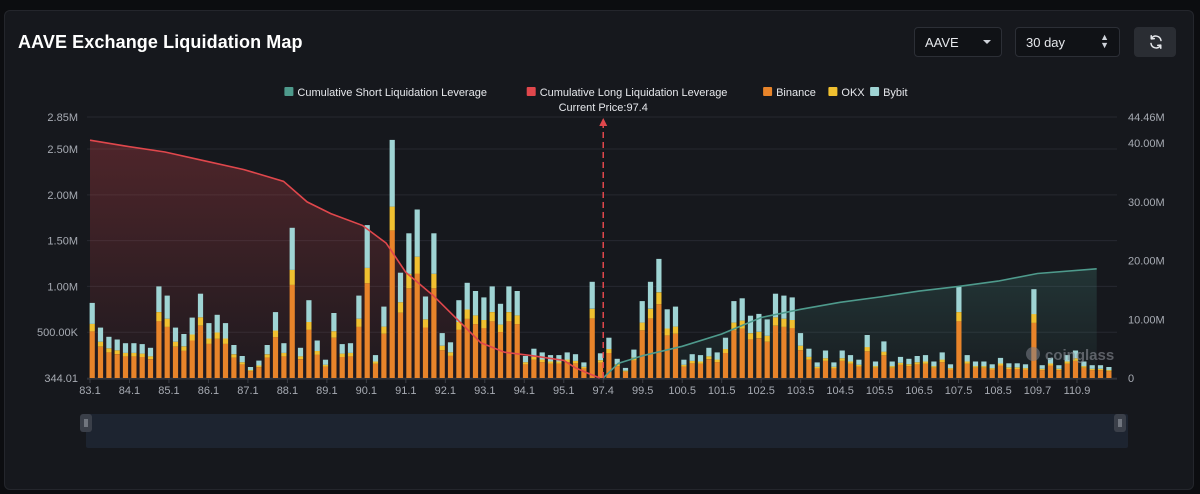 This screenshot has width=1200, height=494. Describe the element at coordinates (603, 391) in the screenshot. I see `x-tick-label: 97.4` at that location.